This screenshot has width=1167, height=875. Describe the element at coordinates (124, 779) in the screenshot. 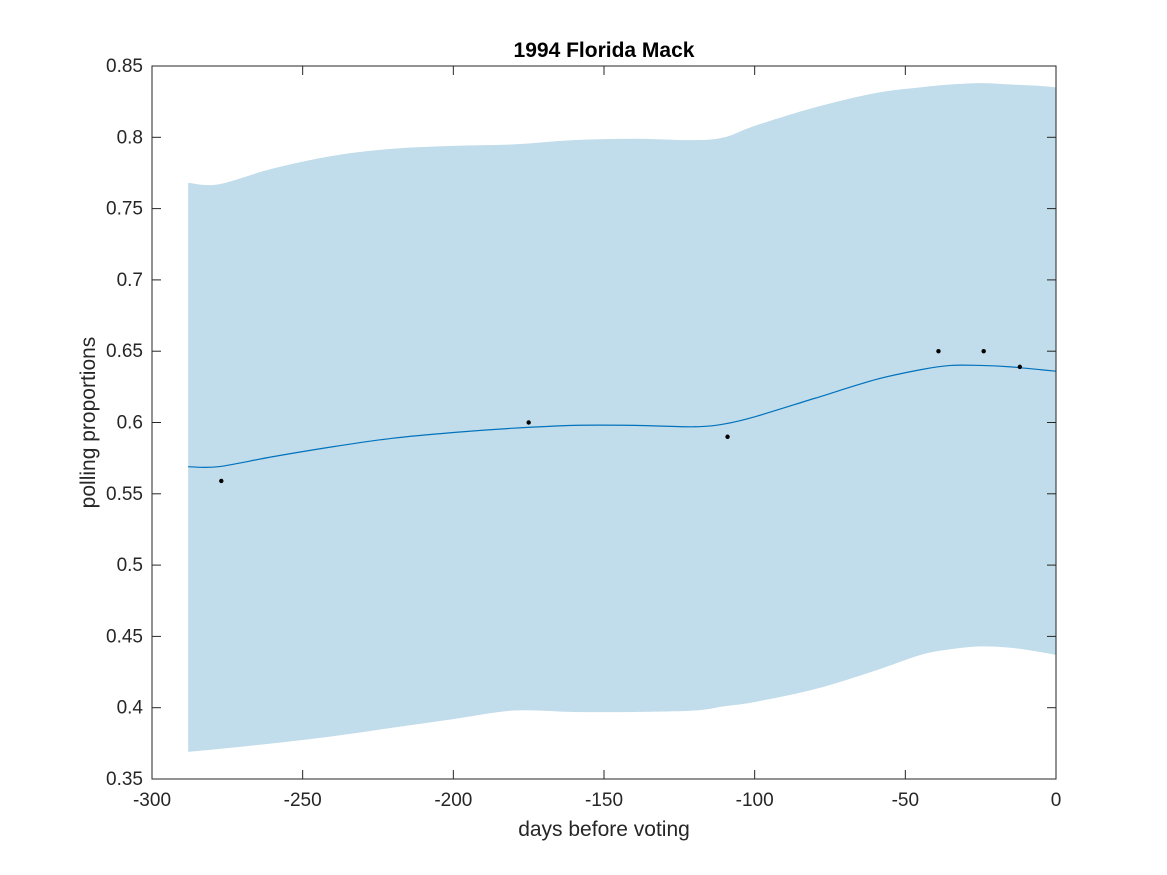

I see `y-tick-label: 0.35` at that location.